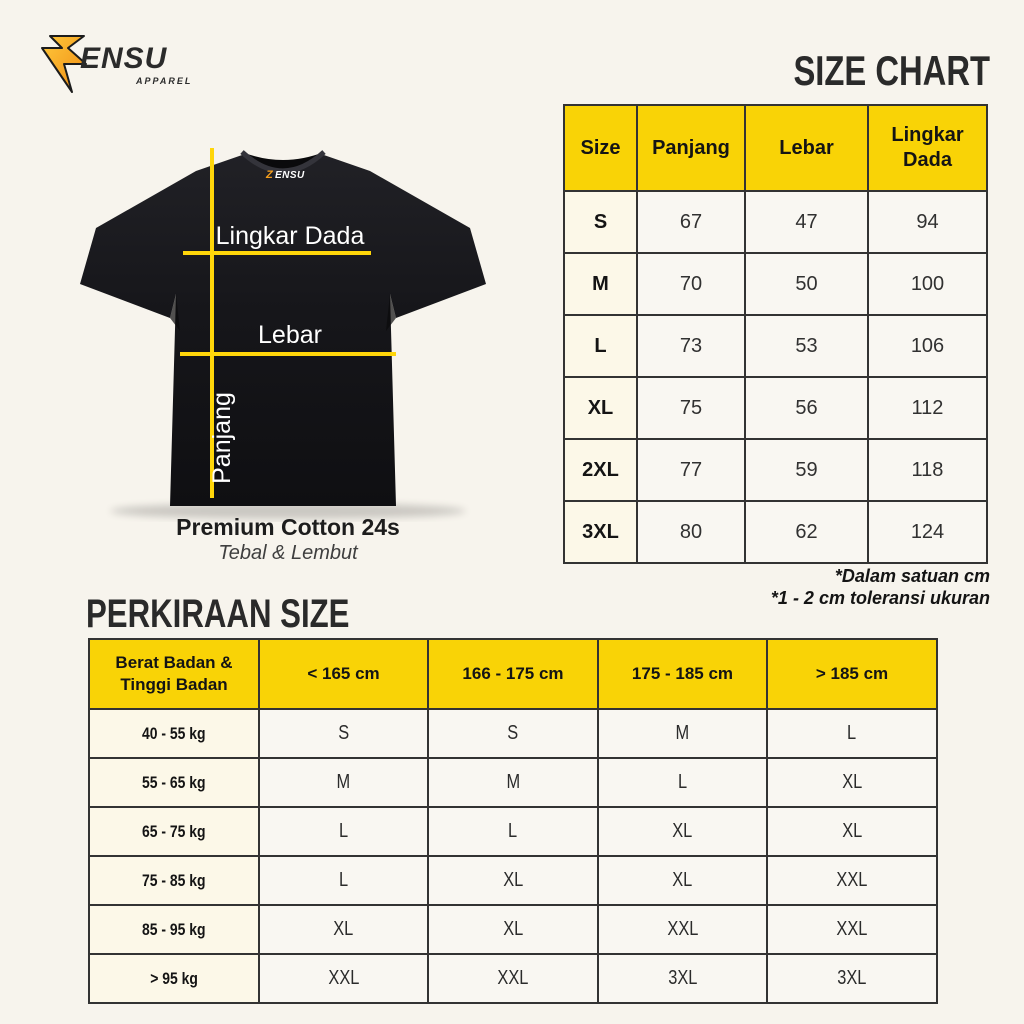 This screenshot has height=1024, width=1024. I want to click on value-cell: 106, so click(927, 346).